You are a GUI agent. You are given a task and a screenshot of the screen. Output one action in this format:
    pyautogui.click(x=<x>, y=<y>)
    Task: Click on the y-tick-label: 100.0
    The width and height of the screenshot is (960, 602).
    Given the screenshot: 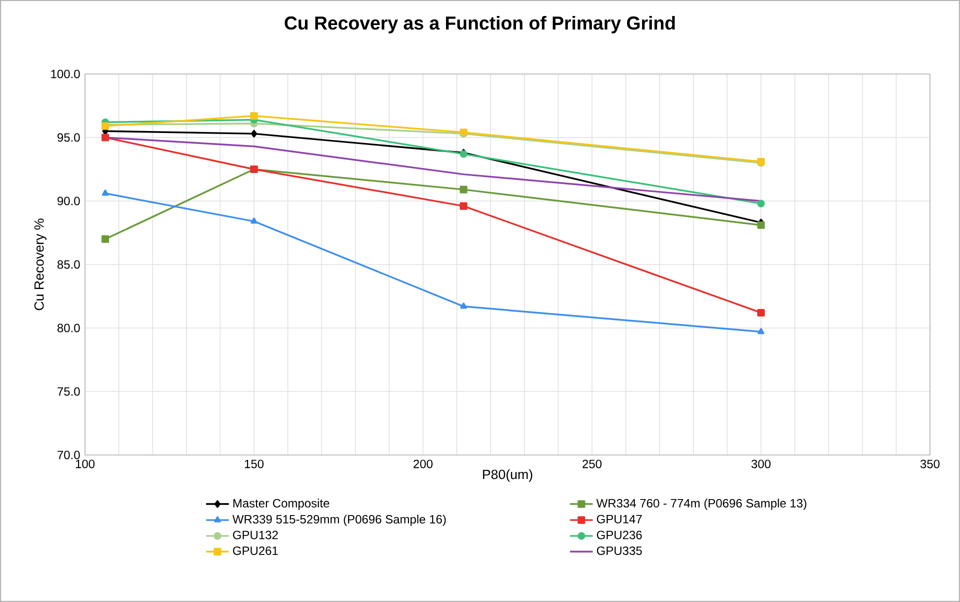 What is the action you would take?
    pyautogui.click(x=65, y=74)
    